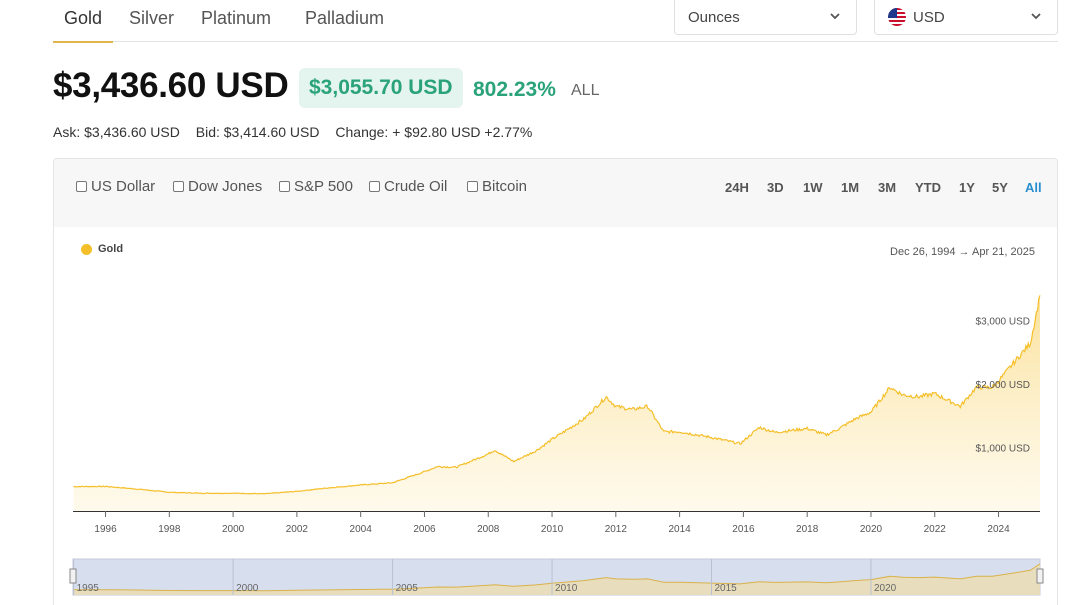 This screenshot has height=605, width=1080. Describe the element at coordinates (726, 588) in the screenshot. I see `navigator-label: 2015` at that location.